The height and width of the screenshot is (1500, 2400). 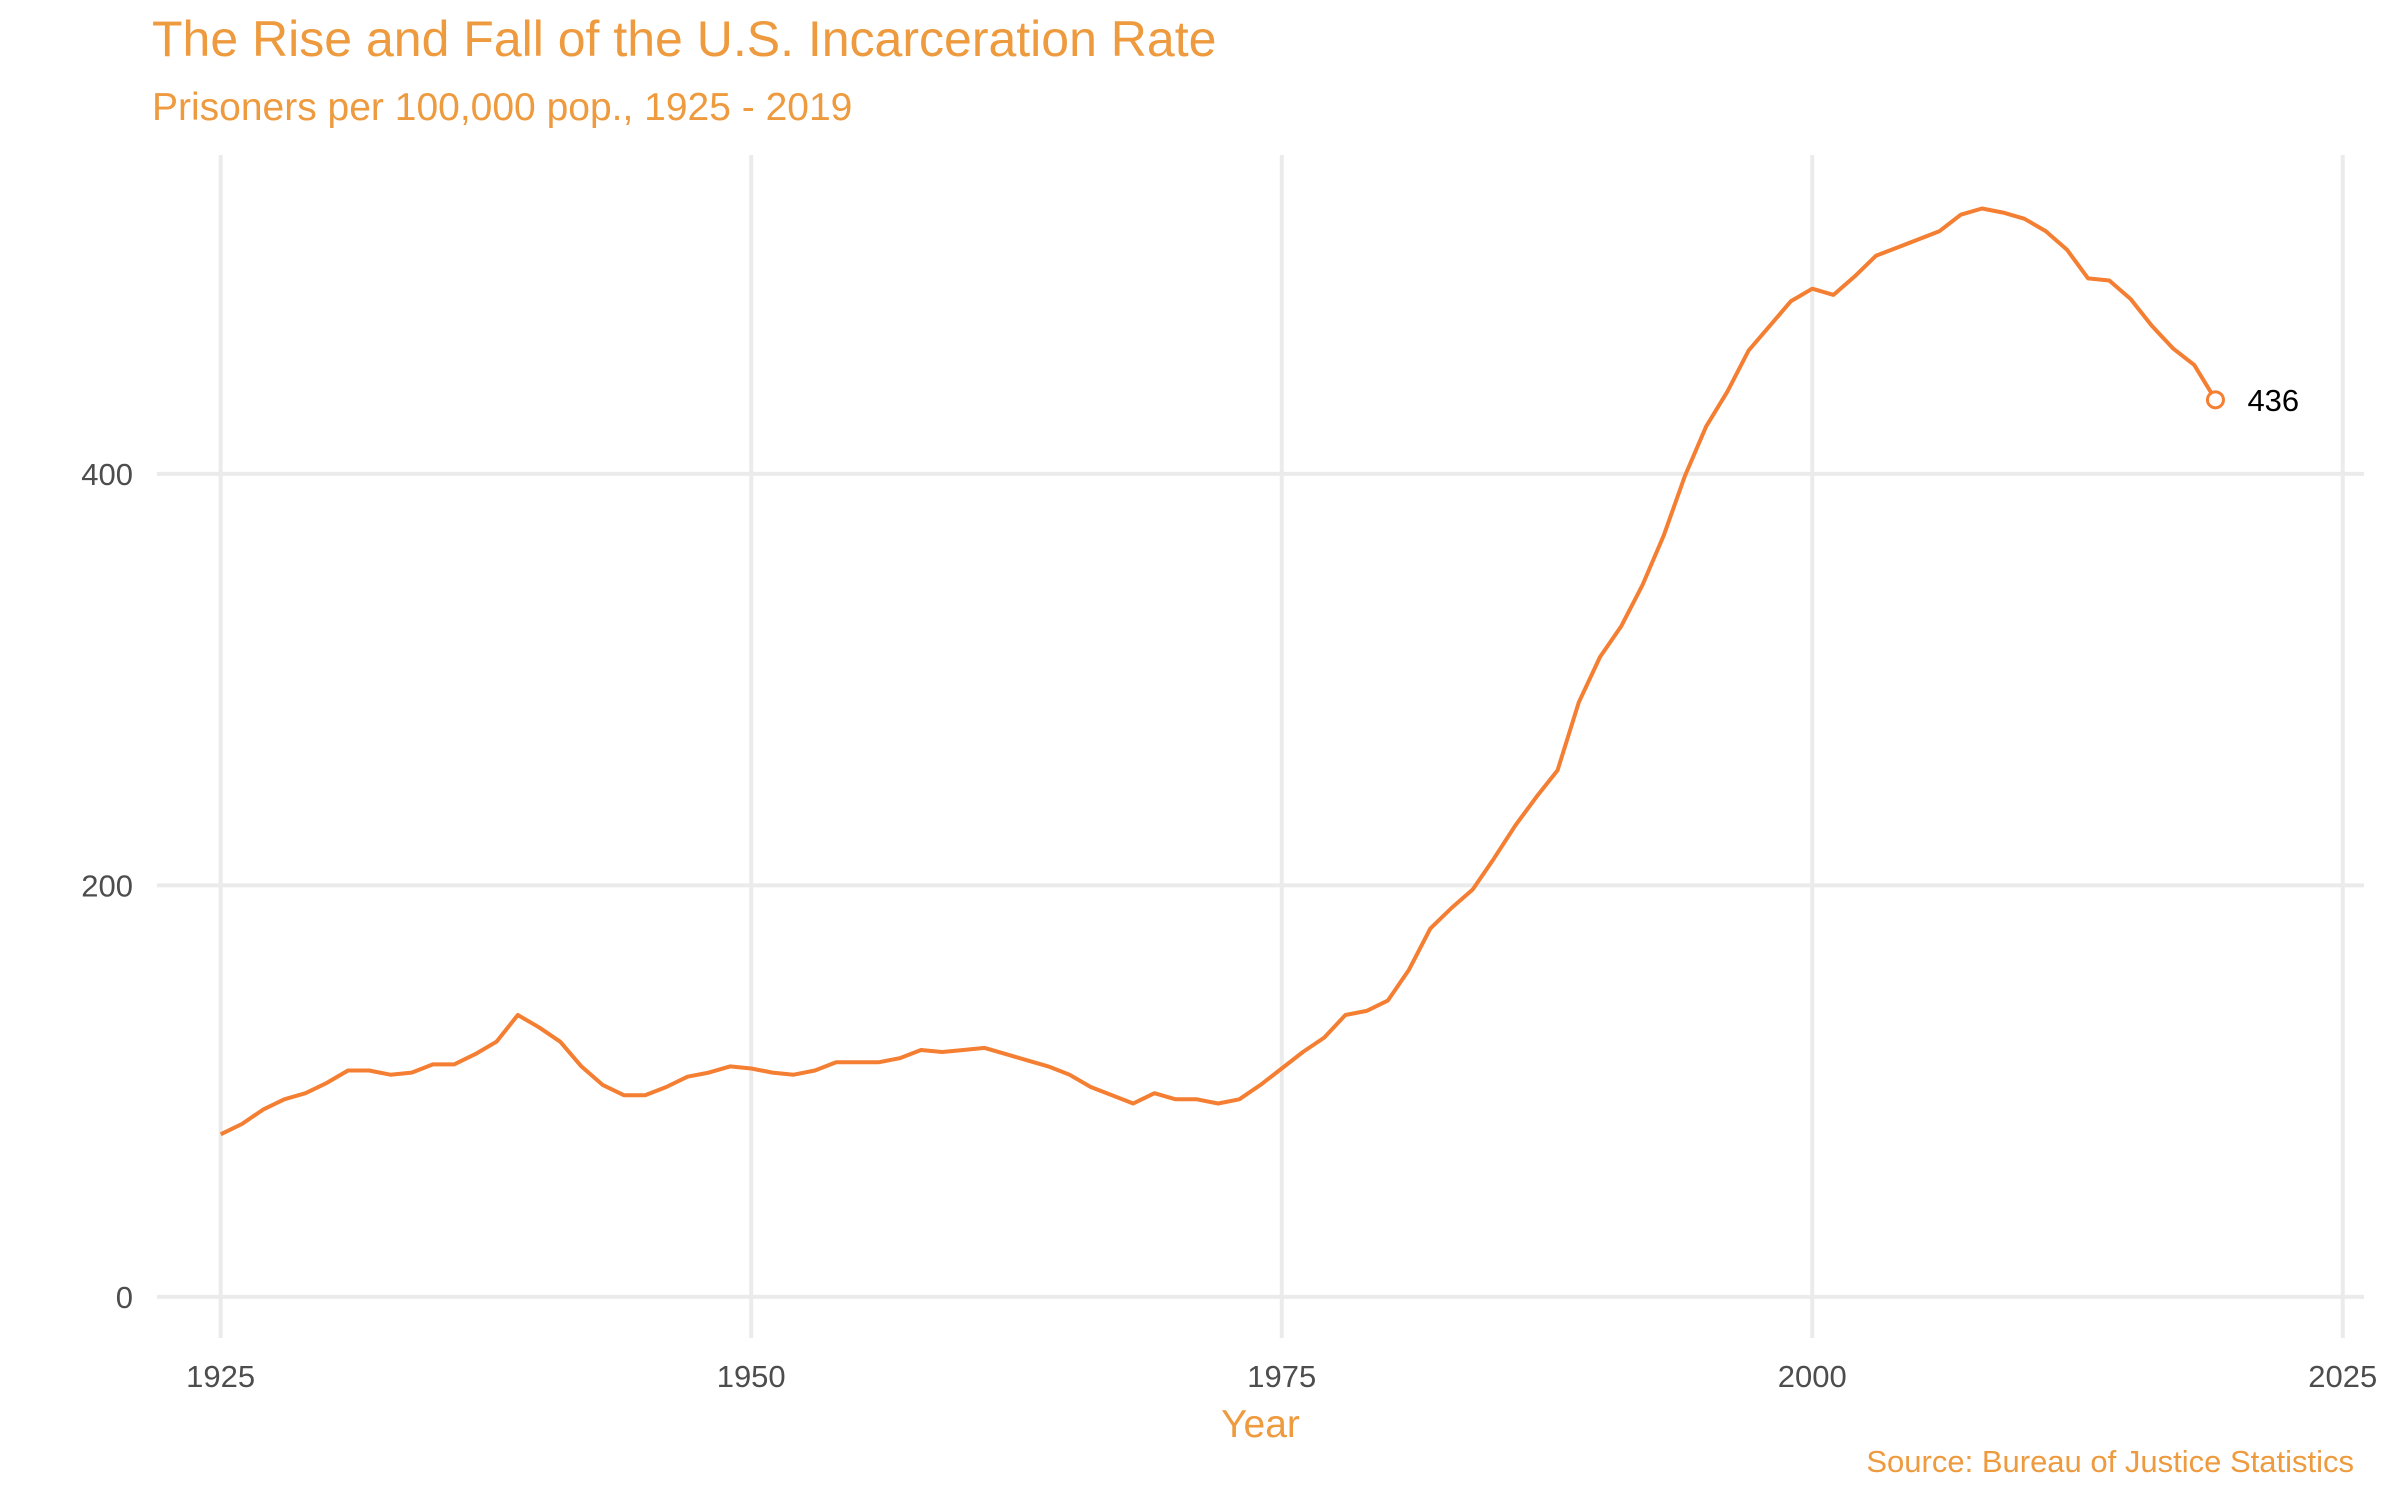 What do you see at coordinates (2110, 1461) in the screenshot?
I see `chart-caption: Source: Bureau of Justice Statistics` at bounding box center [2110, 1461].